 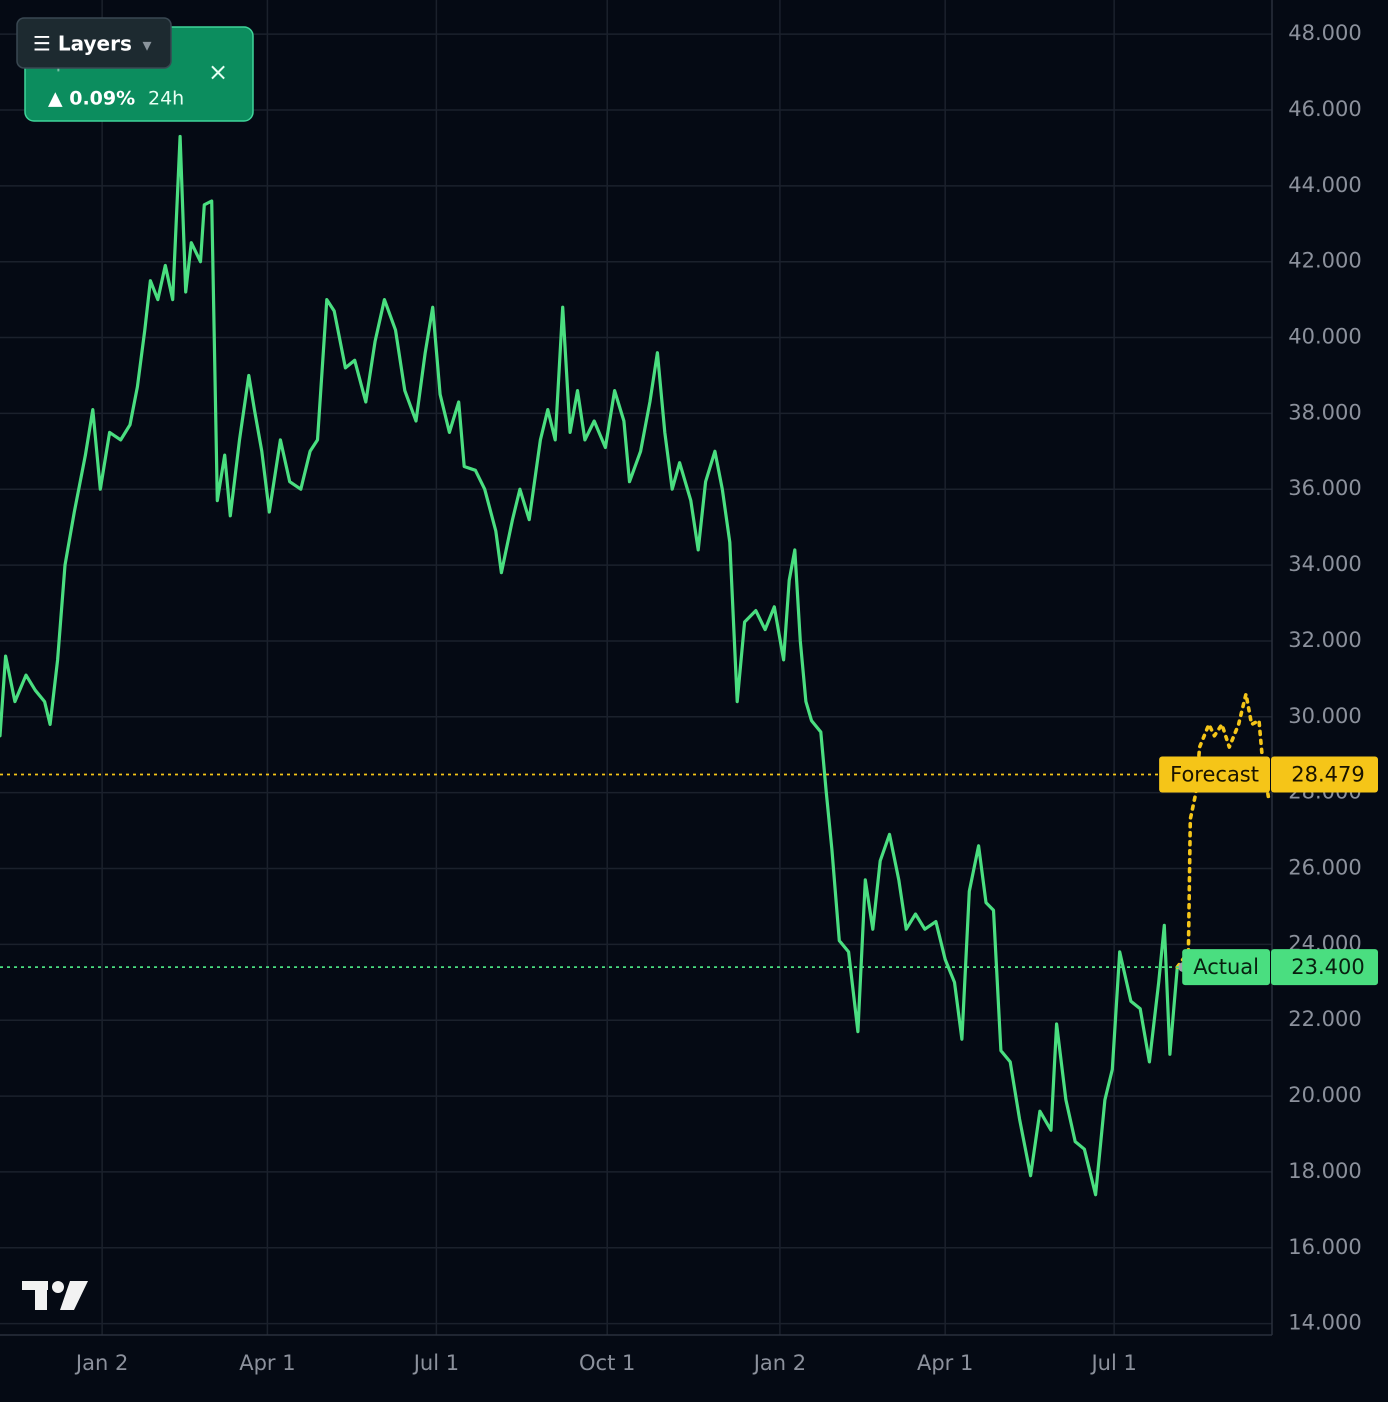 What do you see at coordinates (1324, 716) in the screenshot?
I see `y-tick-label: 30.000` at bounding box center [1324, 716].